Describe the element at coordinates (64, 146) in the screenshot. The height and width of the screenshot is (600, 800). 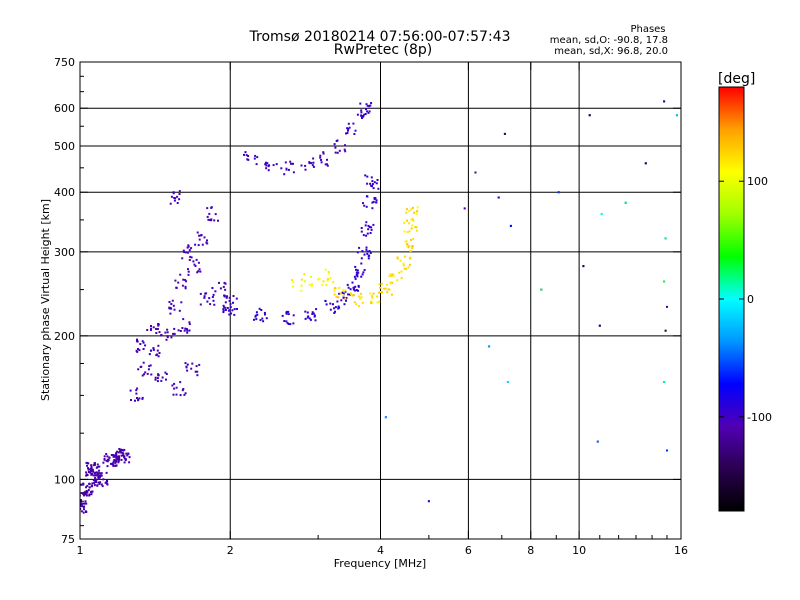
I see `y-tick-label: 500` at that location.